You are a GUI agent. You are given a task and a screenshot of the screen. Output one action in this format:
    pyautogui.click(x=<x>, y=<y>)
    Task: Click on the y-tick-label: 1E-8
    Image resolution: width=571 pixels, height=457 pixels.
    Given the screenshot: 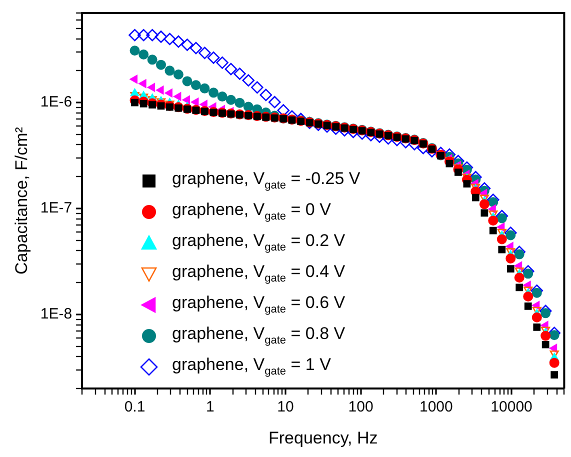 What is the action you would take?
    pyautogui.click(x=56, y=314)
    